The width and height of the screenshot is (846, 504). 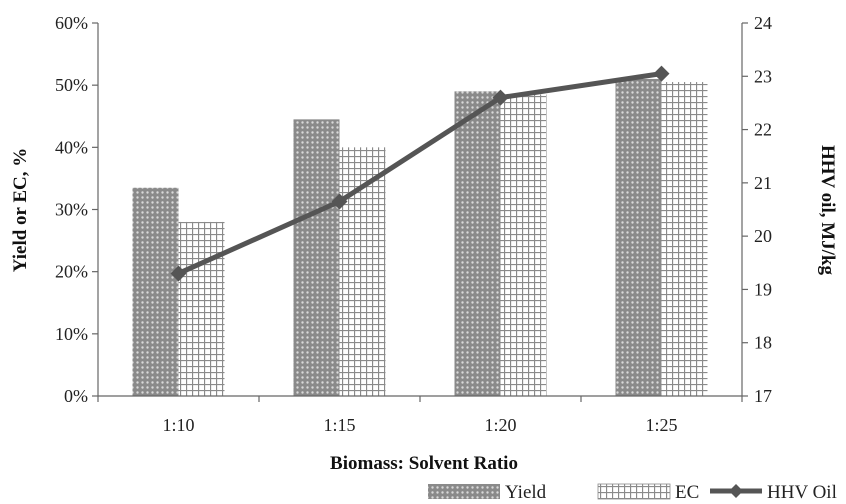 I want to click on y2-tick-label: 24, so click(x=763, y=23).